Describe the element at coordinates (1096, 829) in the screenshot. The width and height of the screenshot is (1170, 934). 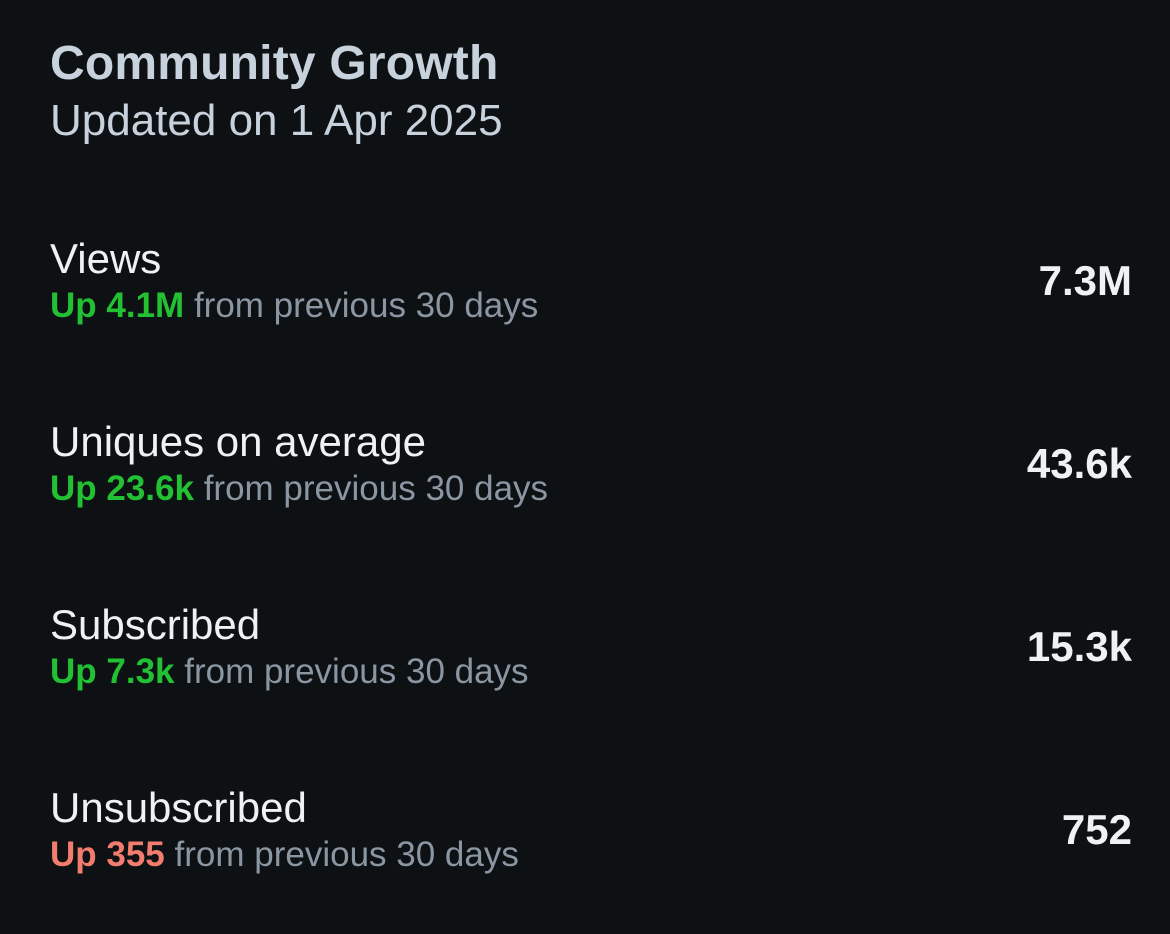
I see `stat-value: 752` at that location.